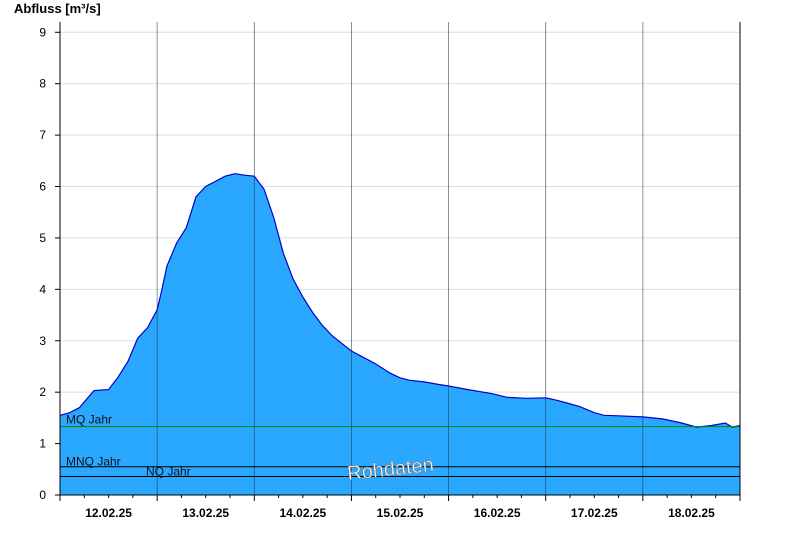 This screenshot has width=800, height=550. Describe the element at coordinates (42, 444) in the screenshot. I see `y-tick-label-1: 1` at that location.